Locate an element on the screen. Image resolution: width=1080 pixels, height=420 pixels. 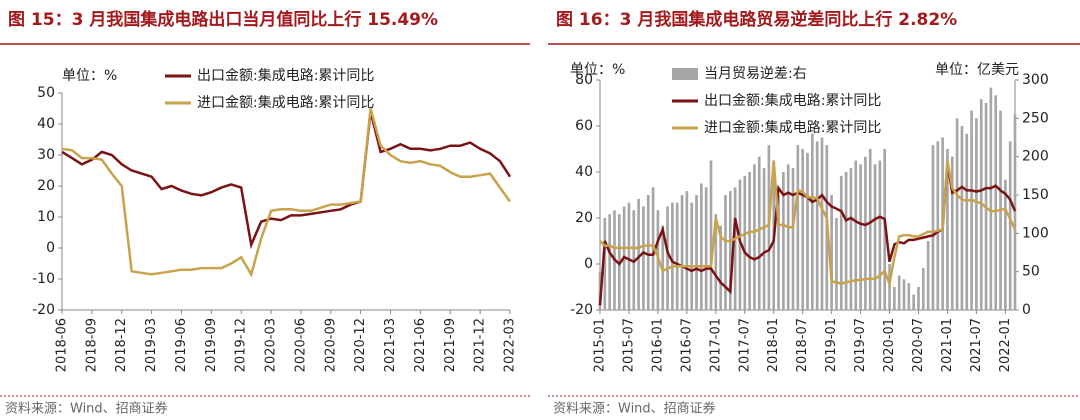
x-tick-label: 2017-01 is located at coordinates (715, 345).